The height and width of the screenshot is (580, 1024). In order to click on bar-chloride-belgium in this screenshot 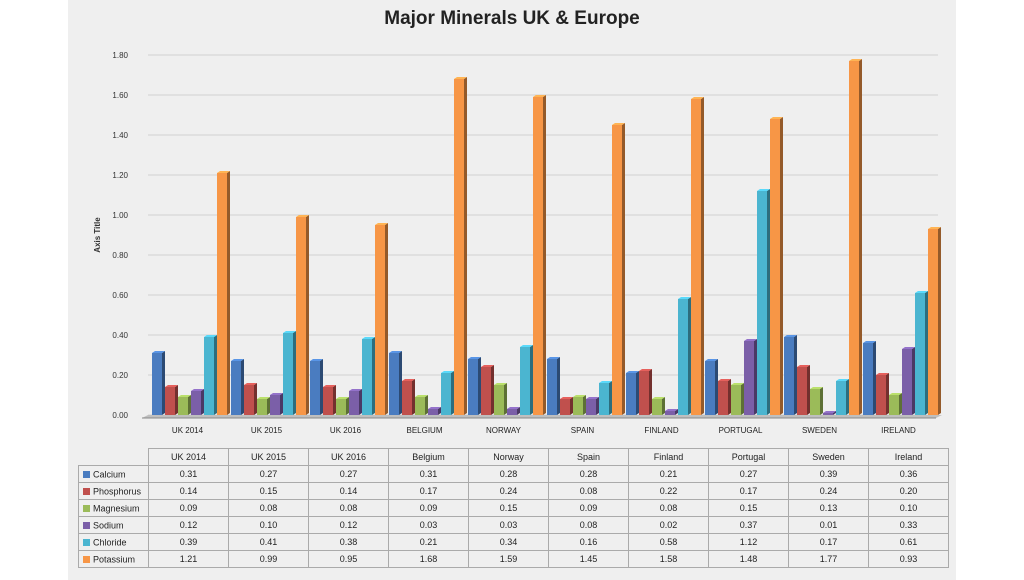, I will do `click(446, 394)`.